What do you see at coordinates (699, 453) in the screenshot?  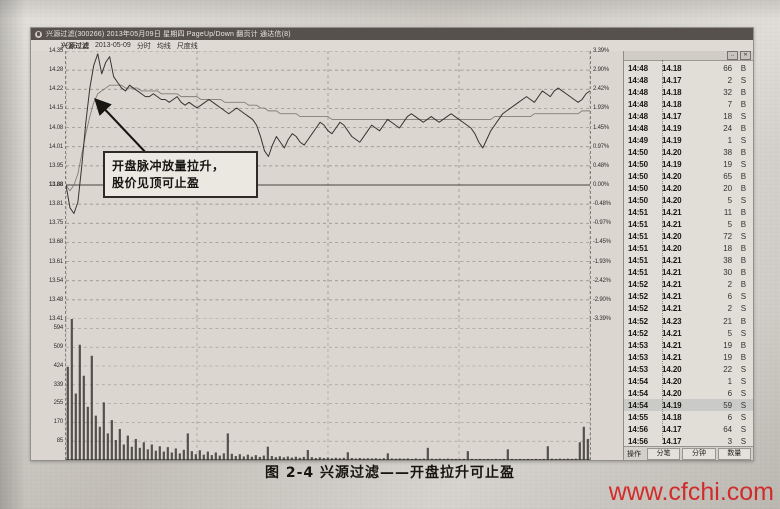 I see `tab-fenzhong: 分钟` at bounding box center [699, 453].